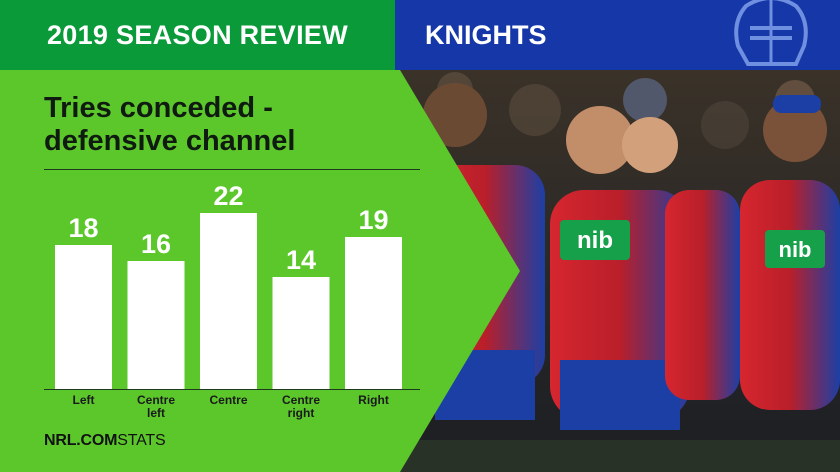 The height and width of the screenshot is (472, 840). What do you see at coordinates (228, 400) in the screenshot?
I see `category-label-2: Centre` at bounding box center [228, 400].